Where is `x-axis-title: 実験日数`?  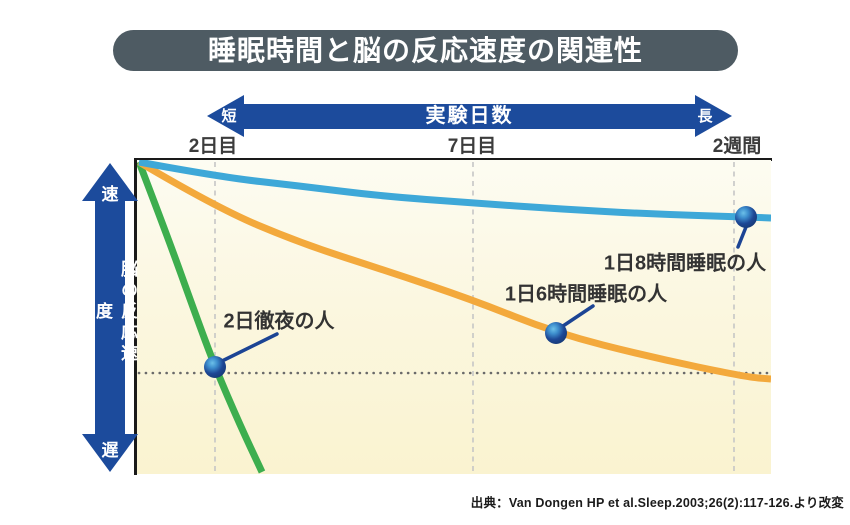
x-axis-title: 実験日数 is located at coordinates (469, 116).